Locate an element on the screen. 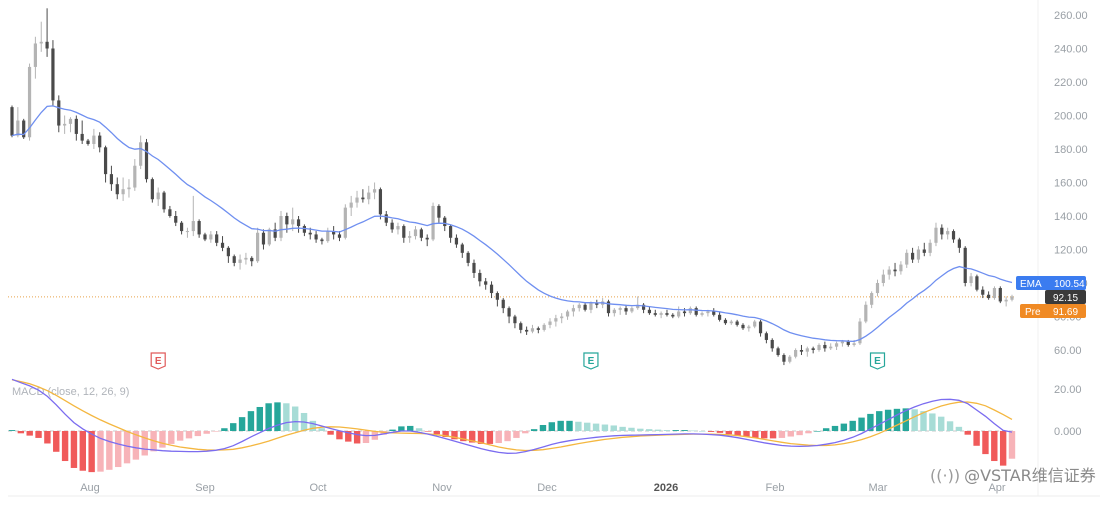 This screenshot has height=513, width=1109. macd-line is located at coordinates (512, 416).